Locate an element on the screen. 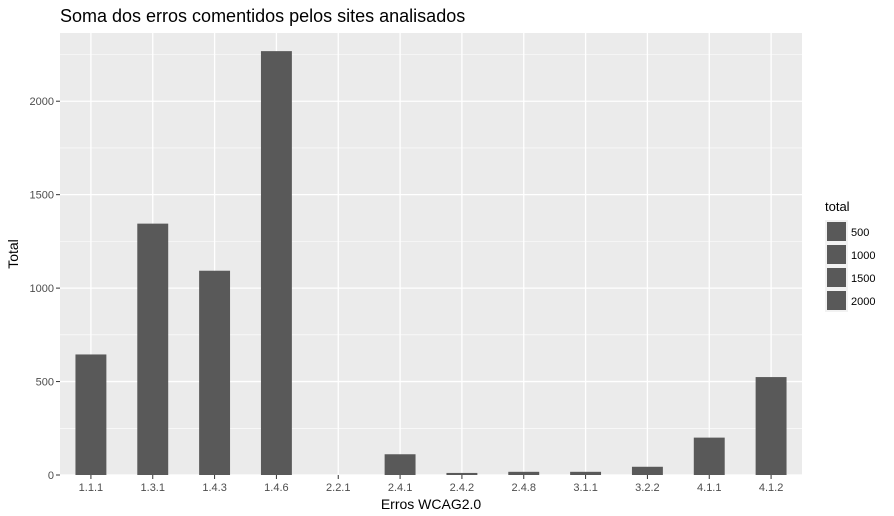 Image resolution: width=894 pixels, height=516 pixels. legend-title: total is located at coordinates (837, 206).